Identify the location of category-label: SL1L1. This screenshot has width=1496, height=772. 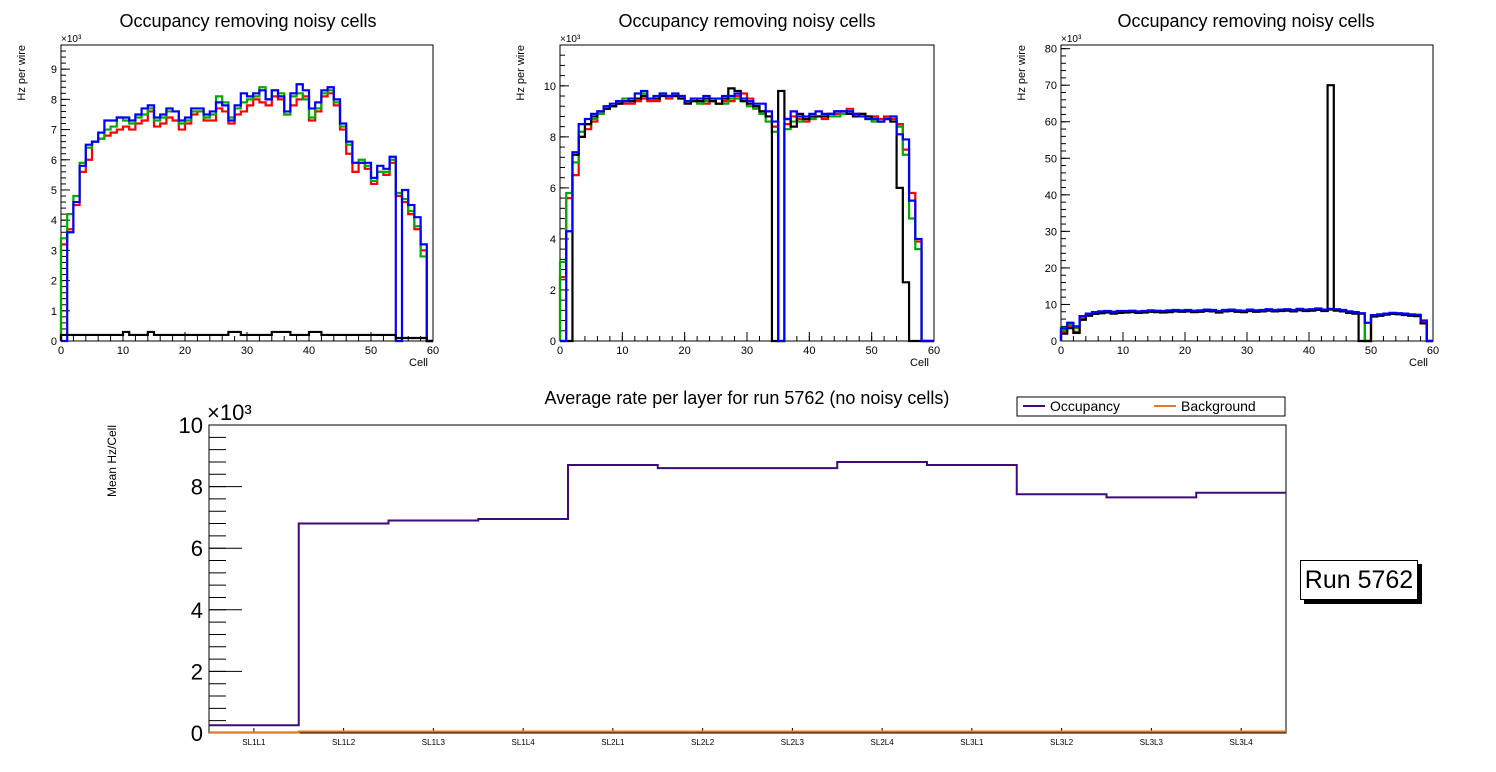
(254, 742).